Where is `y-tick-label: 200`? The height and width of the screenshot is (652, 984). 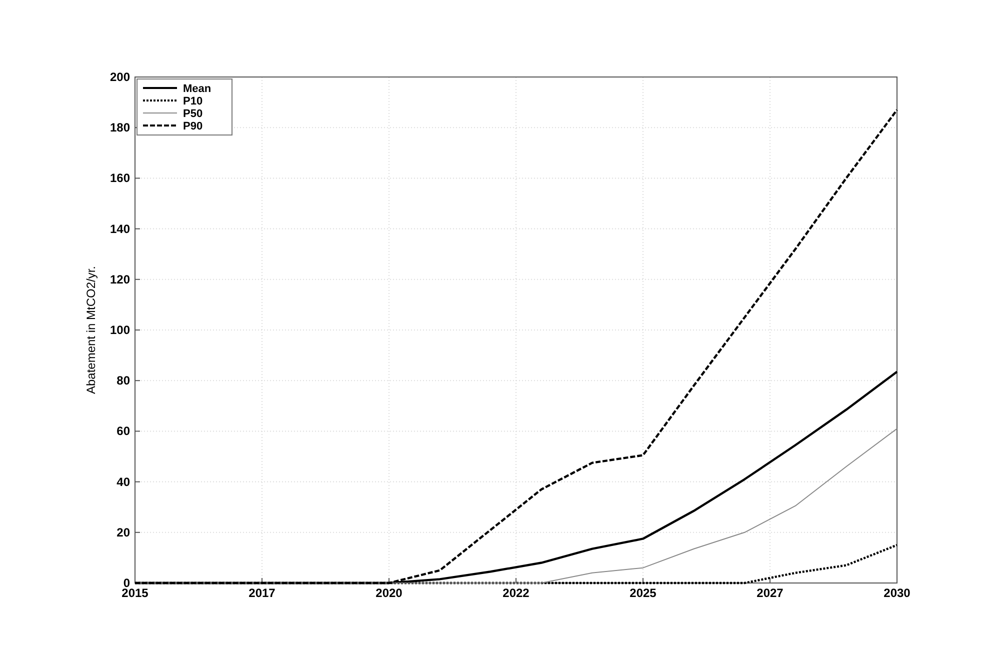 y-tick-label: 200 is located at coordinates (120, 77).